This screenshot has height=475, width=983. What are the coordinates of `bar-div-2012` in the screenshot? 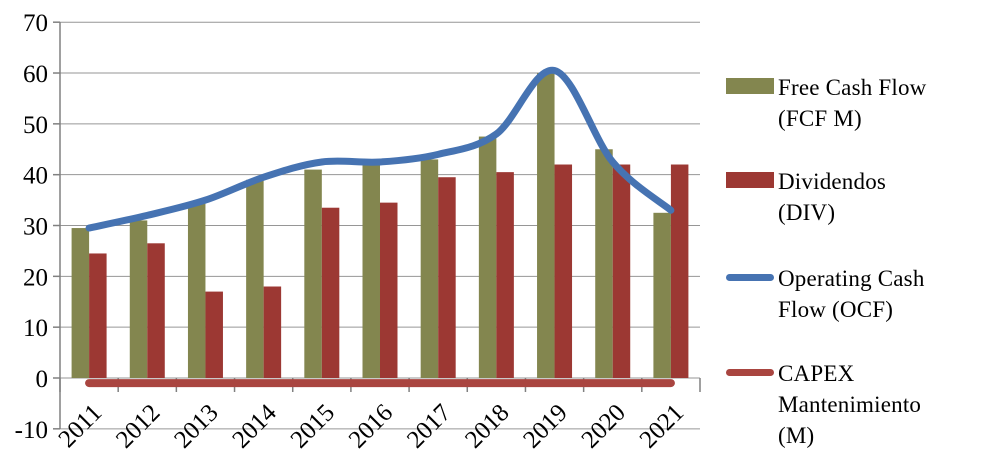 It's located at (156, 310).